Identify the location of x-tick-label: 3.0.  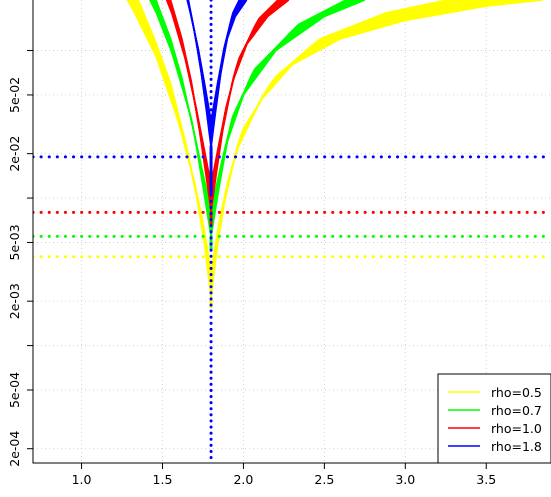
(405, 479).